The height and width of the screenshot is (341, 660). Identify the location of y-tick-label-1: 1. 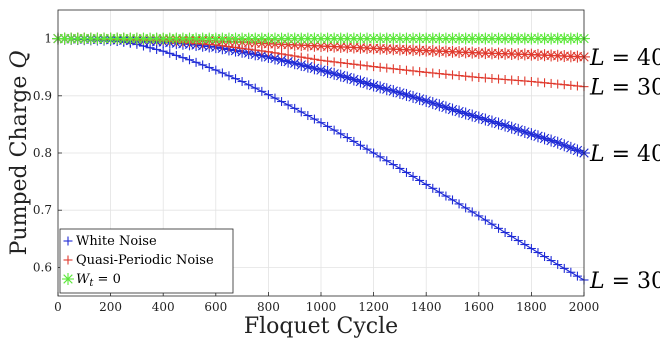
(48, 39).